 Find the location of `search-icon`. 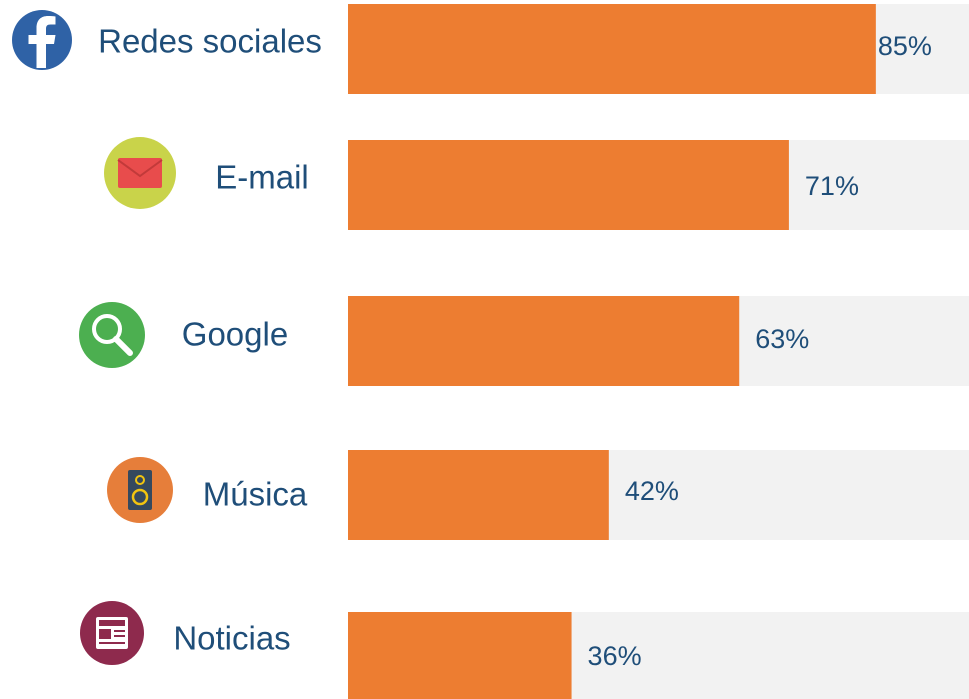

search-icon is located at coordinates (112, 335).